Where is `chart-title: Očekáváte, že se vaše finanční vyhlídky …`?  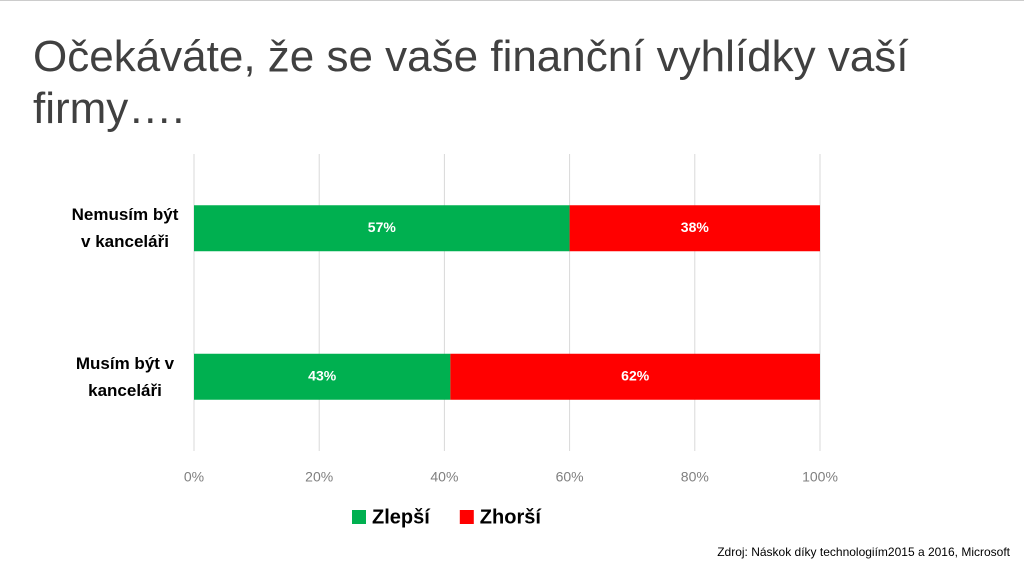 chart-title: Očekáváte, že se vaše finanční vyhlídky … is located at coordinates (471, 82).